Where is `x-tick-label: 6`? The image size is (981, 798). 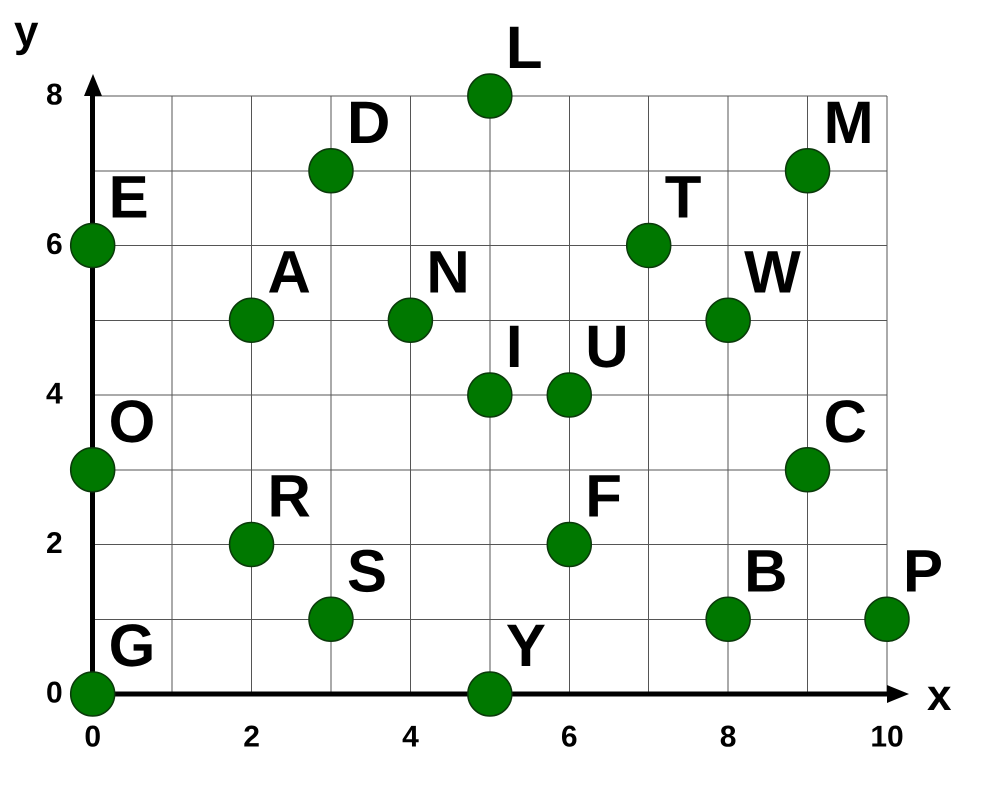
x-tick-label: 6 is located at coordinates (569, 737).